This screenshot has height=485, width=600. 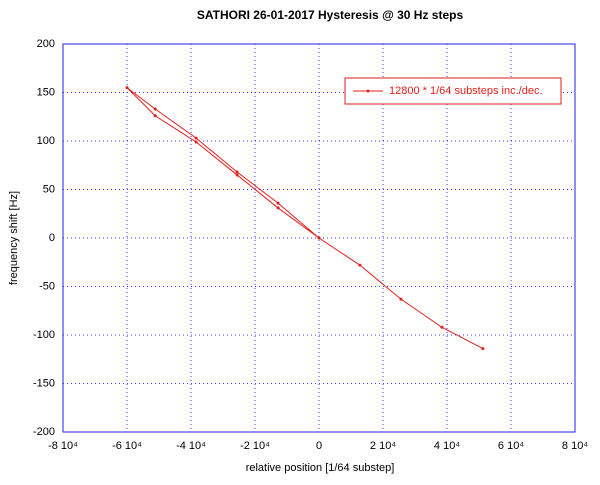 What do you see at coordinates (320, 468) in the screenshot?
I see `x-axis-label: relative position [1/64 substep]` at bounding box center [320, 468].